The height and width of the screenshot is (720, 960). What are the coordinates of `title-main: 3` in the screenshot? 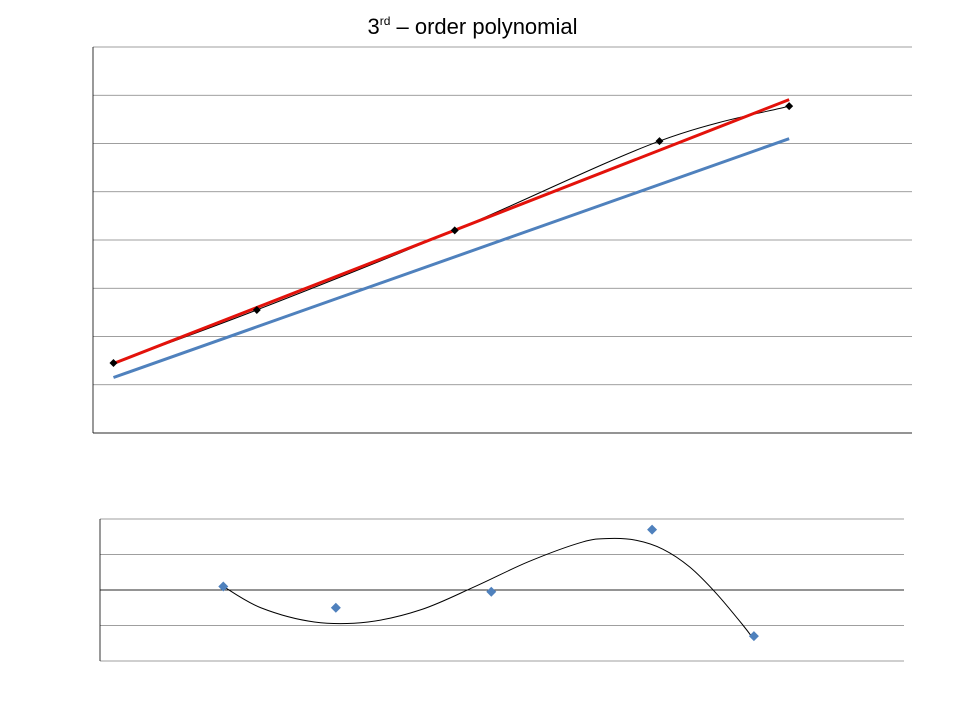 It's located at (373, 26).